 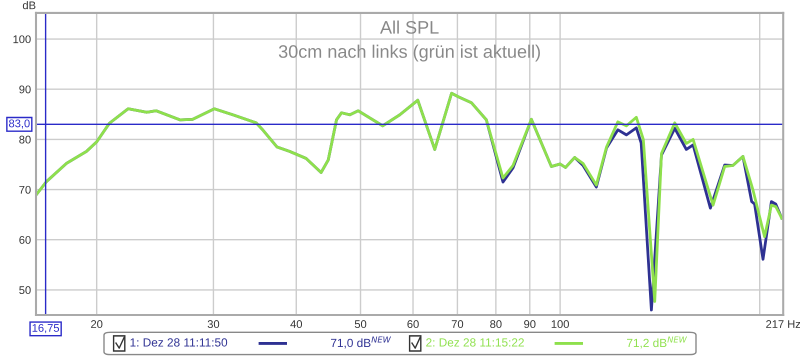 I want to click on y-tick-label: 90, so click(x=25, y=89).